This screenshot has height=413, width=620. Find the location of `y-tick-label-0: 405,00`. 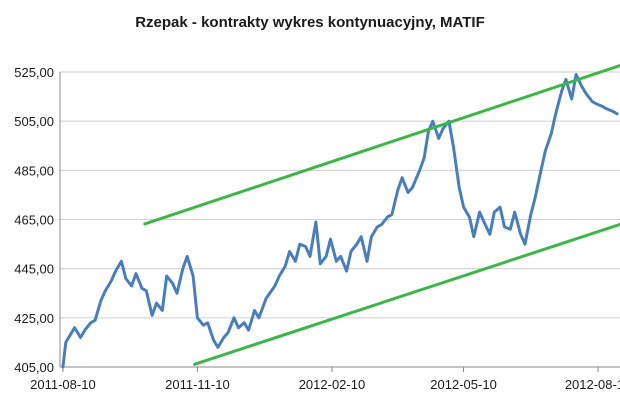

y-tick-label-0: 405,00 is located at coordinates (34, 367).